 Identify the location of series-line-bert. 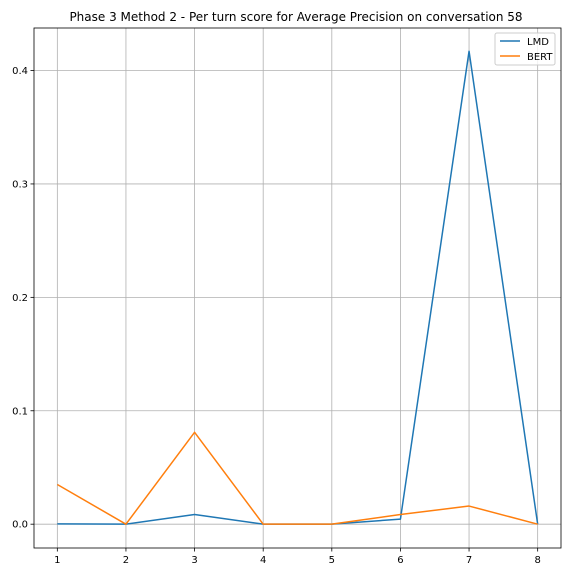
(297, 478).